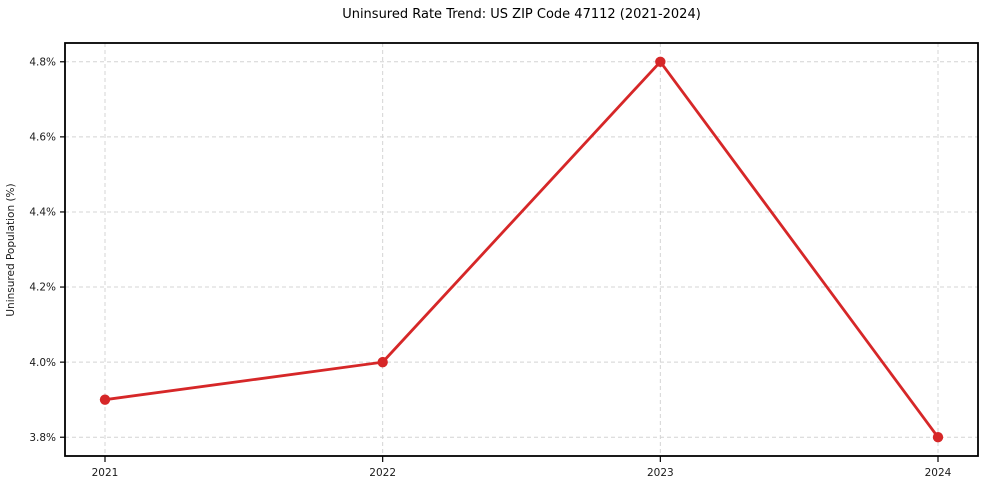  Describe the element at coordinates (42, 438) in the screenshot. I see `y-tick-label: 3.8%` at that location.